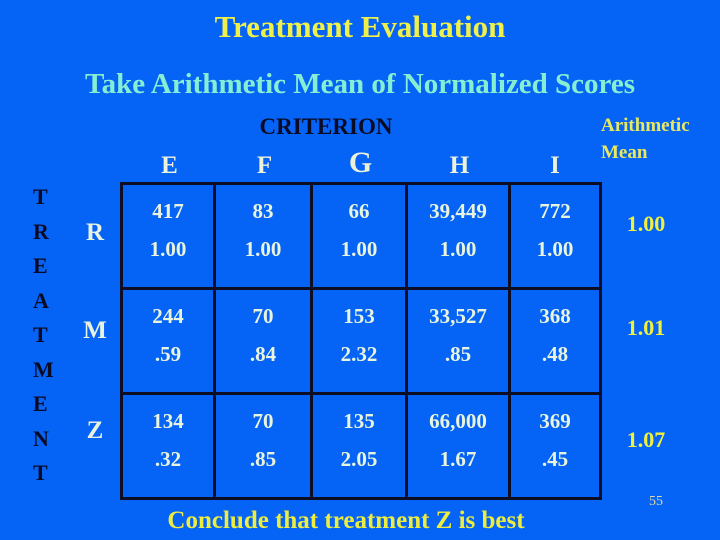 This screenshot has width=720, height=540. What do you see at coordinates (264, 165) in the screenshot?
I see `column-header-f: F` at bounding box center [264, 165].